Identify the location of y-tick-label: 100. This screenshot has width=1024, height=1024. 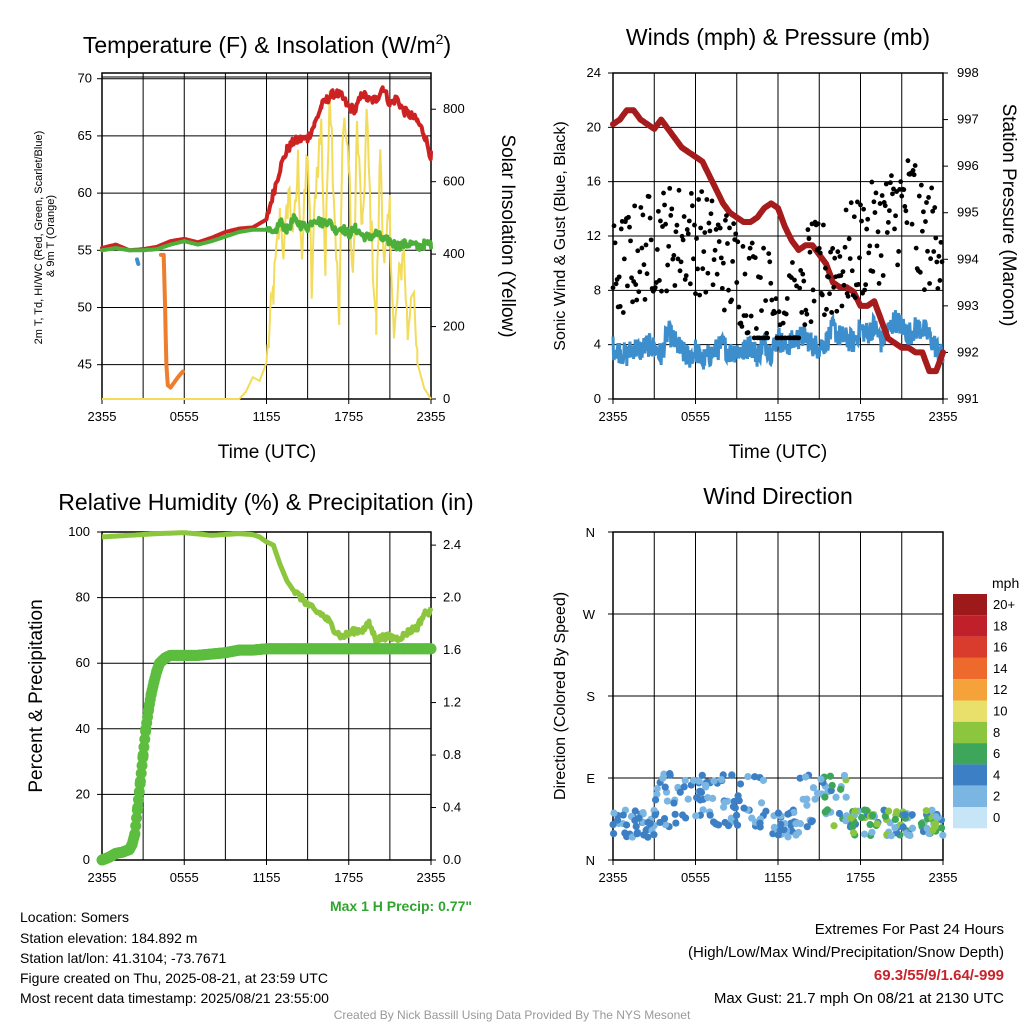
(79, 531).